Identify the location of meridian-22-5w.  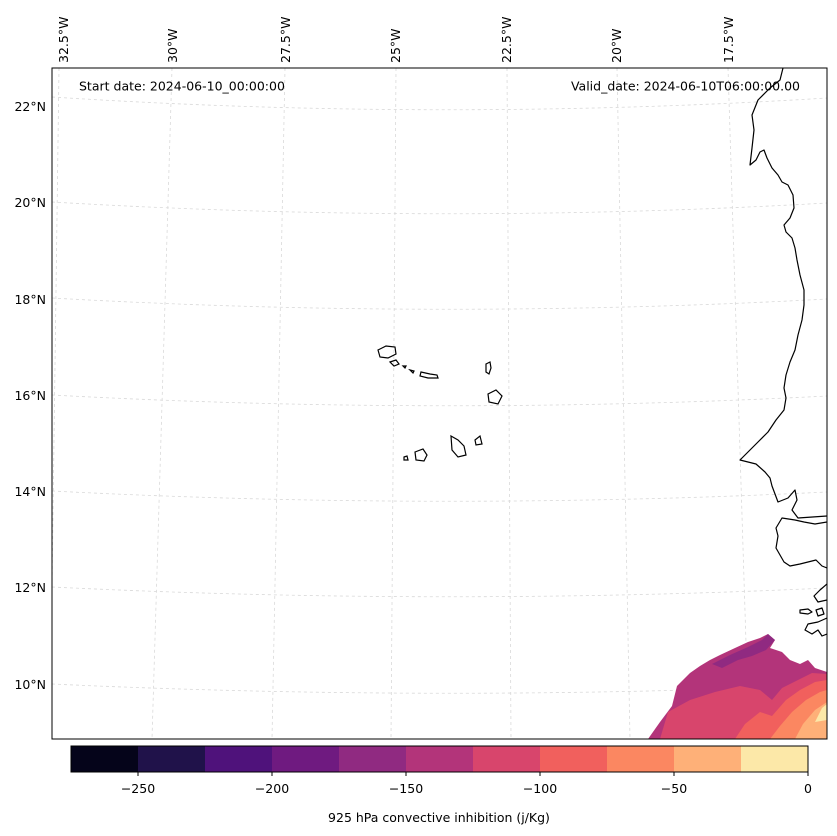
(509, 403).